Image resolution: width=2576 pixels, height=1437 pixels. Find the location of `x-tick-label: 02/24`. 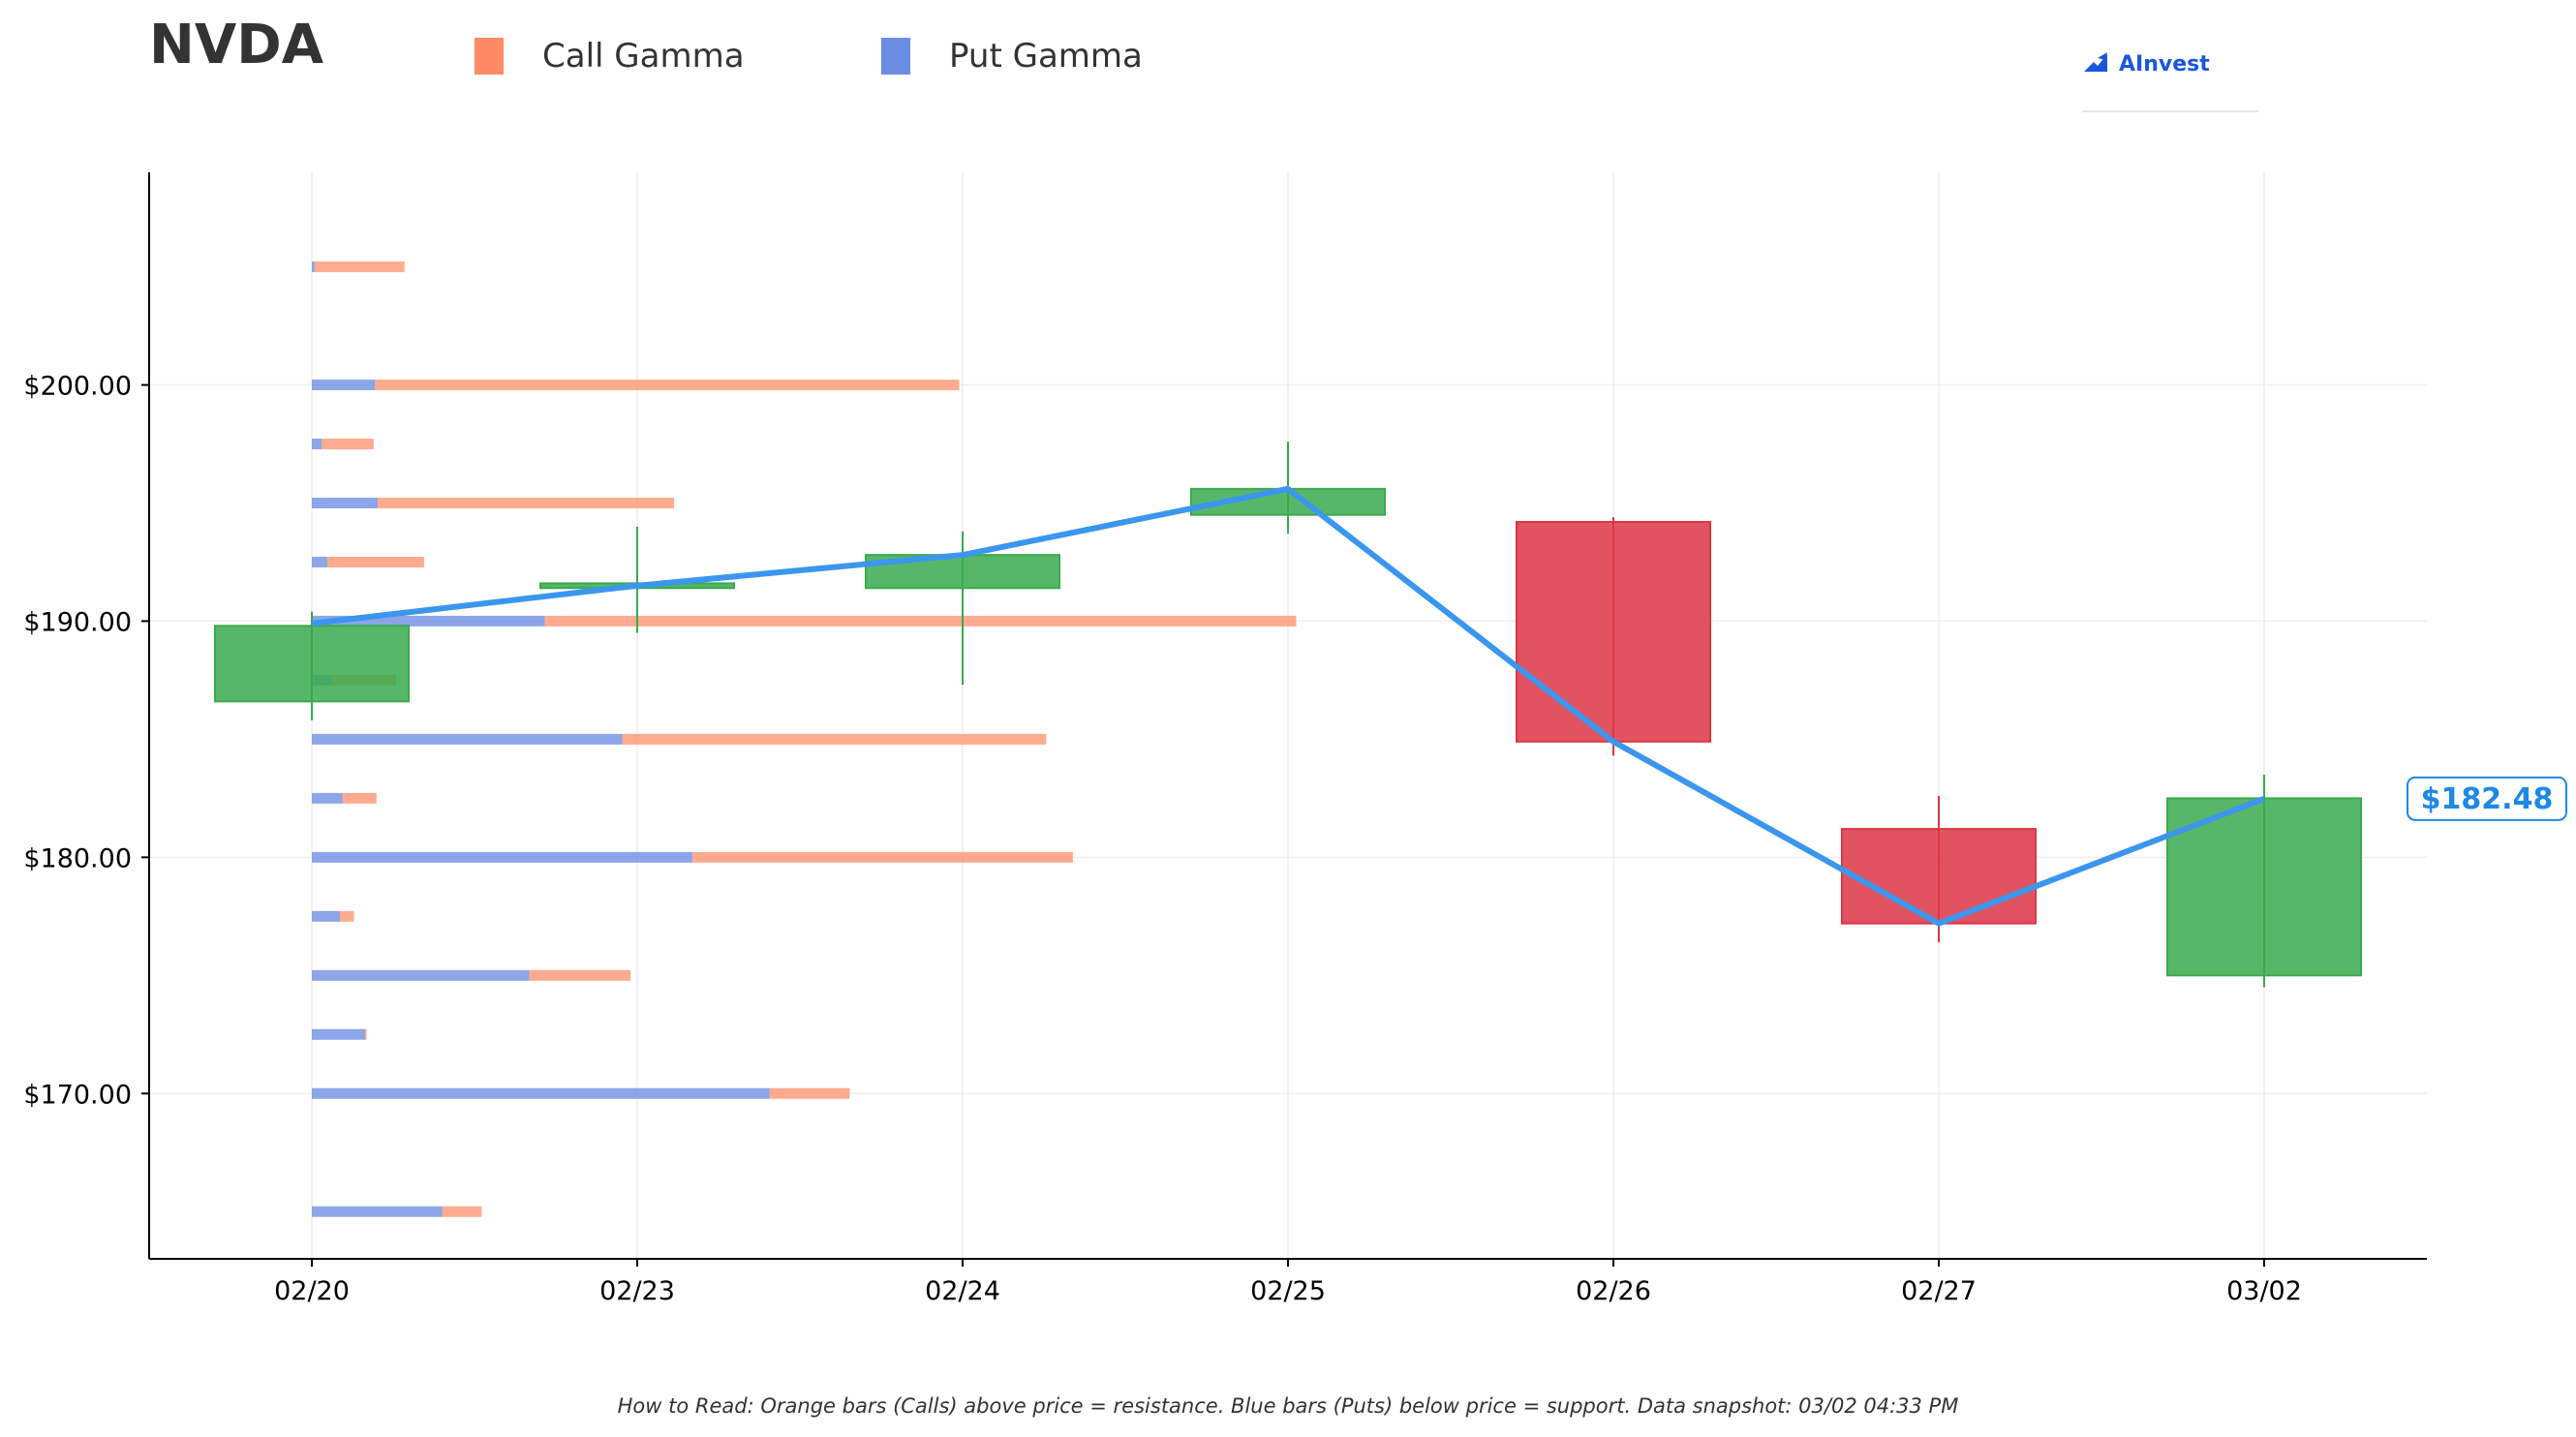

x-tick-label: 02/24 is located at coordinates (962, 1291).